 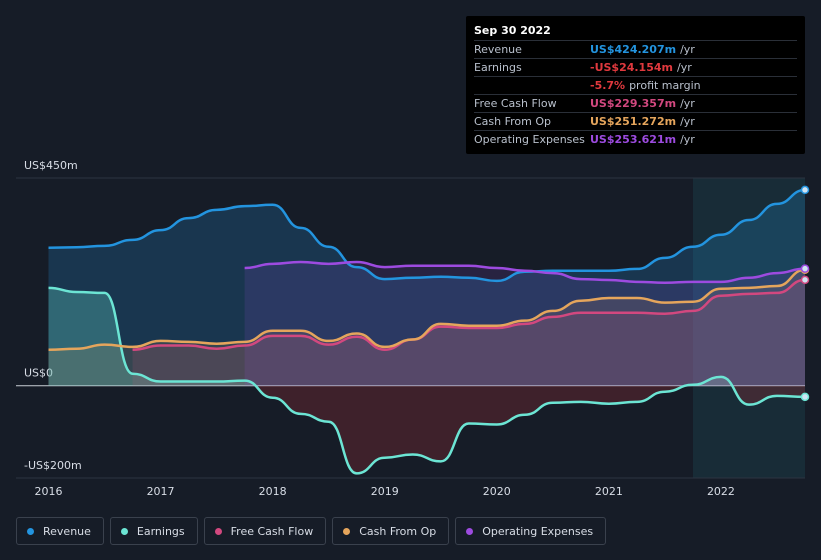 I want to click on legend-label: Revenue, so click(x=67, y=531).